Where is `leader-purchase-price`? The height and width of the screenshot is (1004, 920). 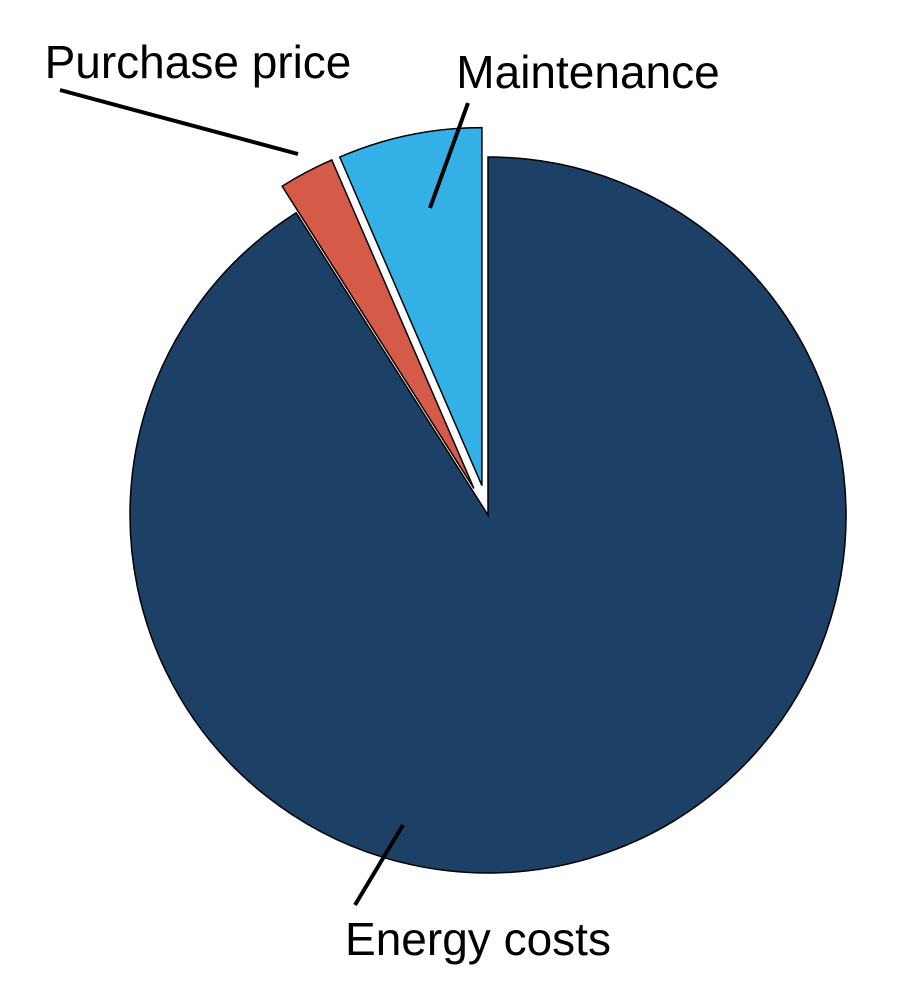 leader-purchase-price is located at coordinates (179, 122).